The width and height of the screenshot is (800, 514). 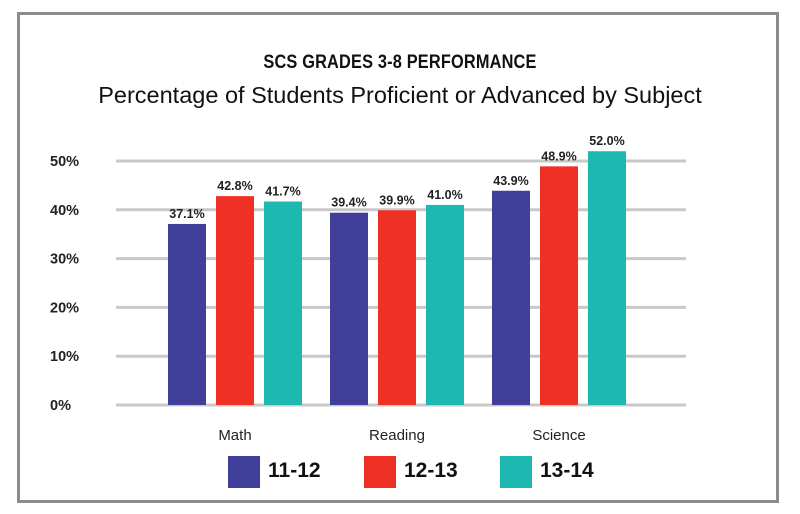 What do you see at coordinates (510, 181) in the screenshot?
I see `data-label: 43.9%` at bounding box center [510, 181].